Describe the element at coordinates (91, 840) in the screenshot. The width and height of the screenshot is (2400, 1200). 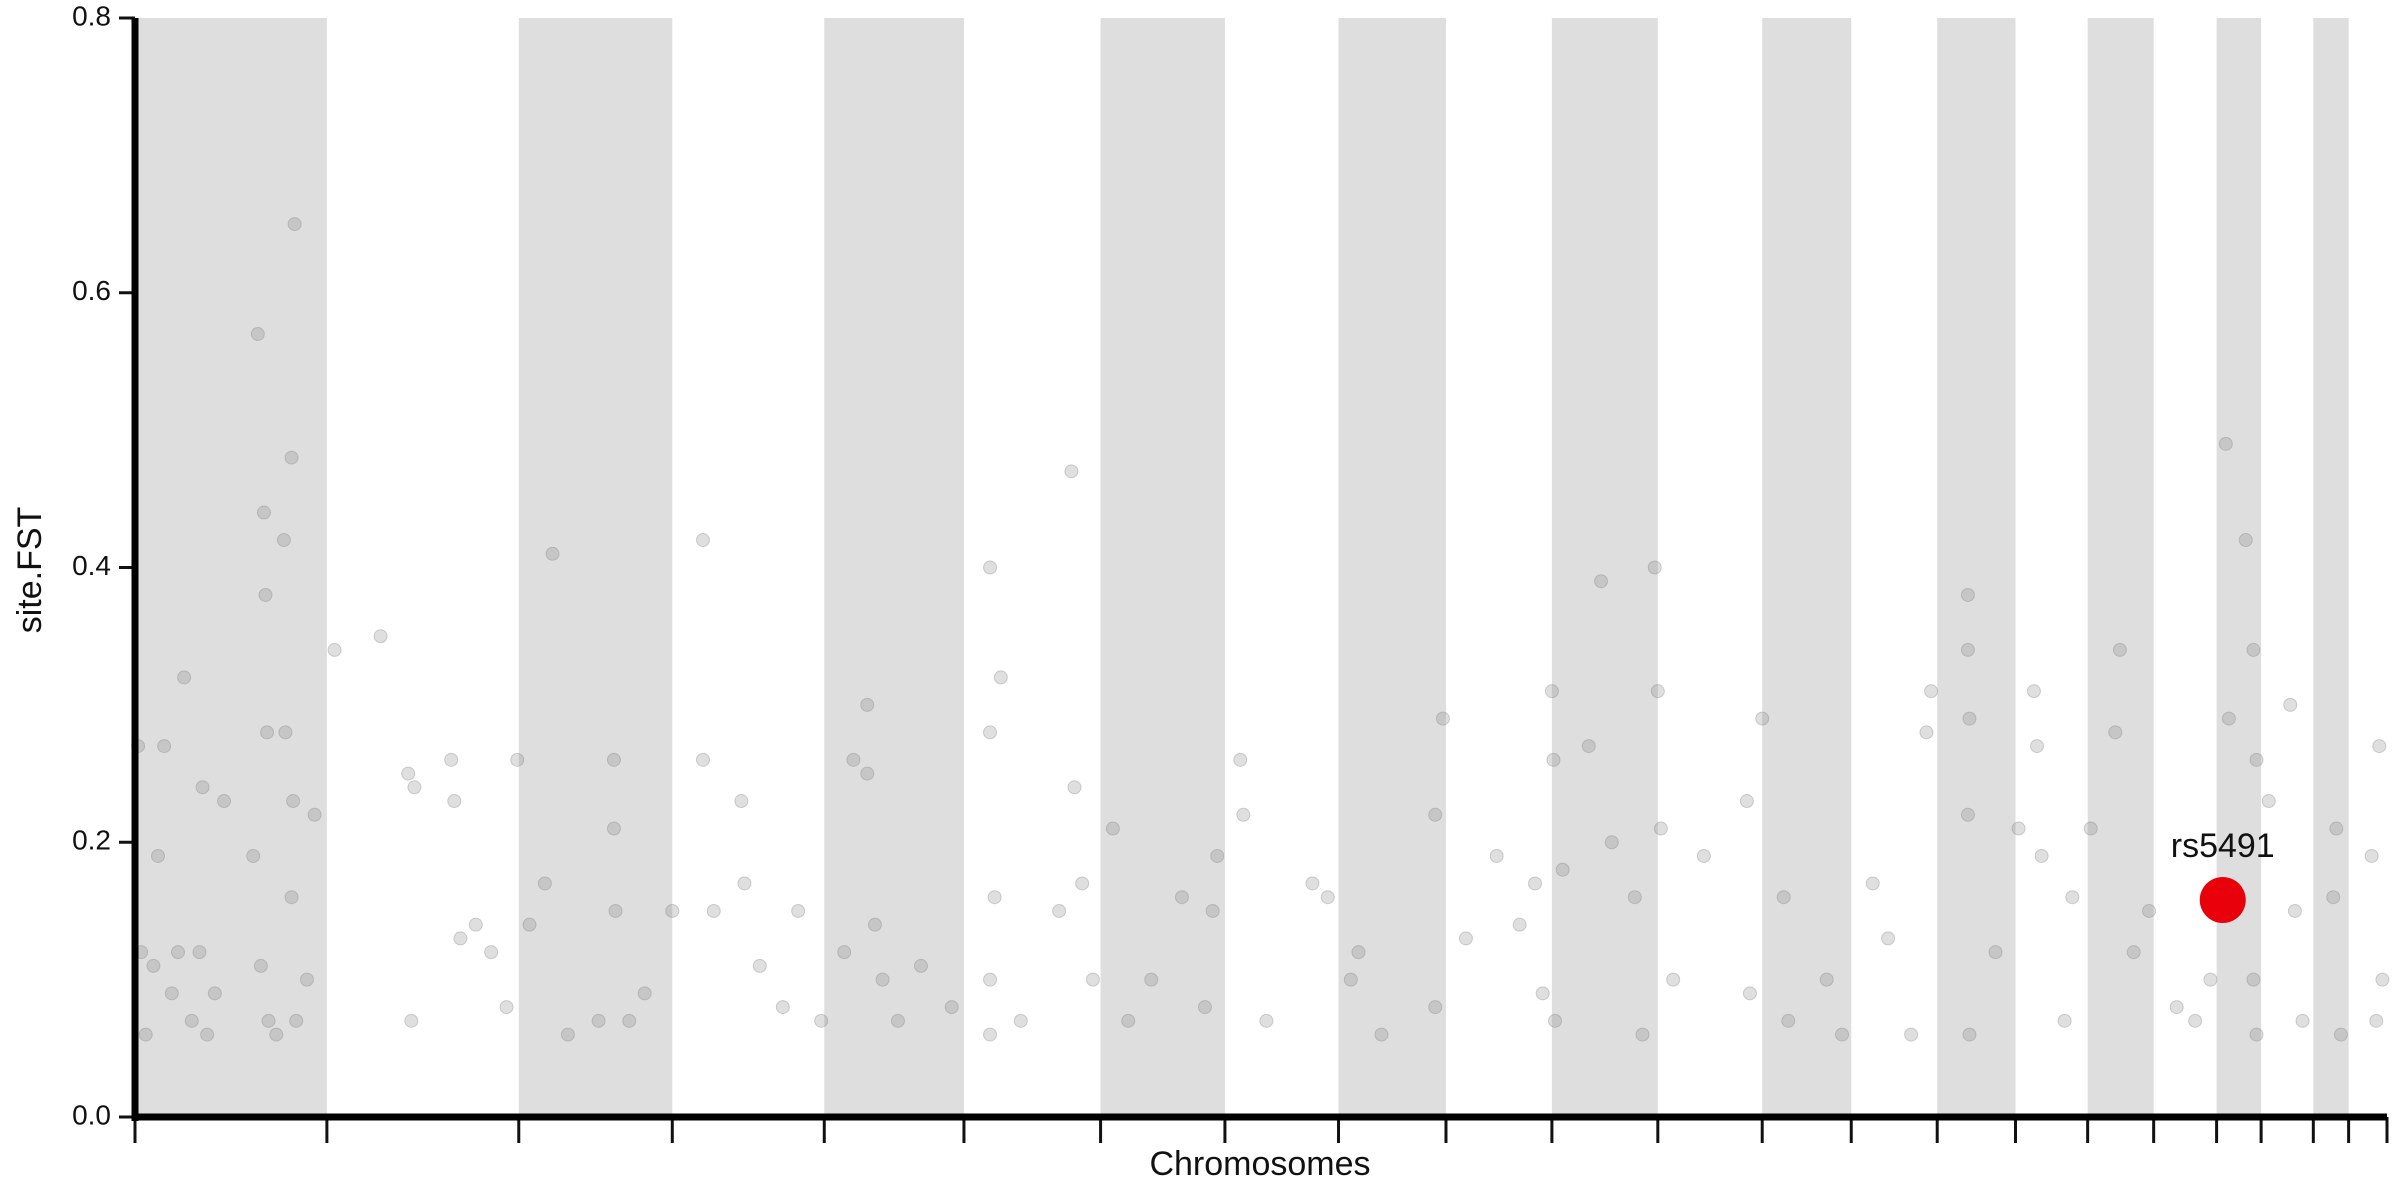
I see `y-tick-label: 0.2` at that location.